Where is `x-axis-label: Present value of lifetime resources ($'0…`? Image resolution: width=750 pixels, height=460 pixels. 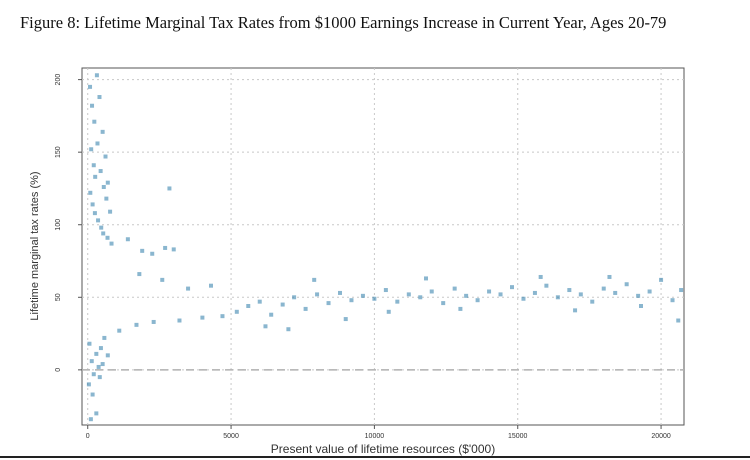 x-axis-label: Present value of lifetime resources ($'0… is located at coordinates (383, 449).